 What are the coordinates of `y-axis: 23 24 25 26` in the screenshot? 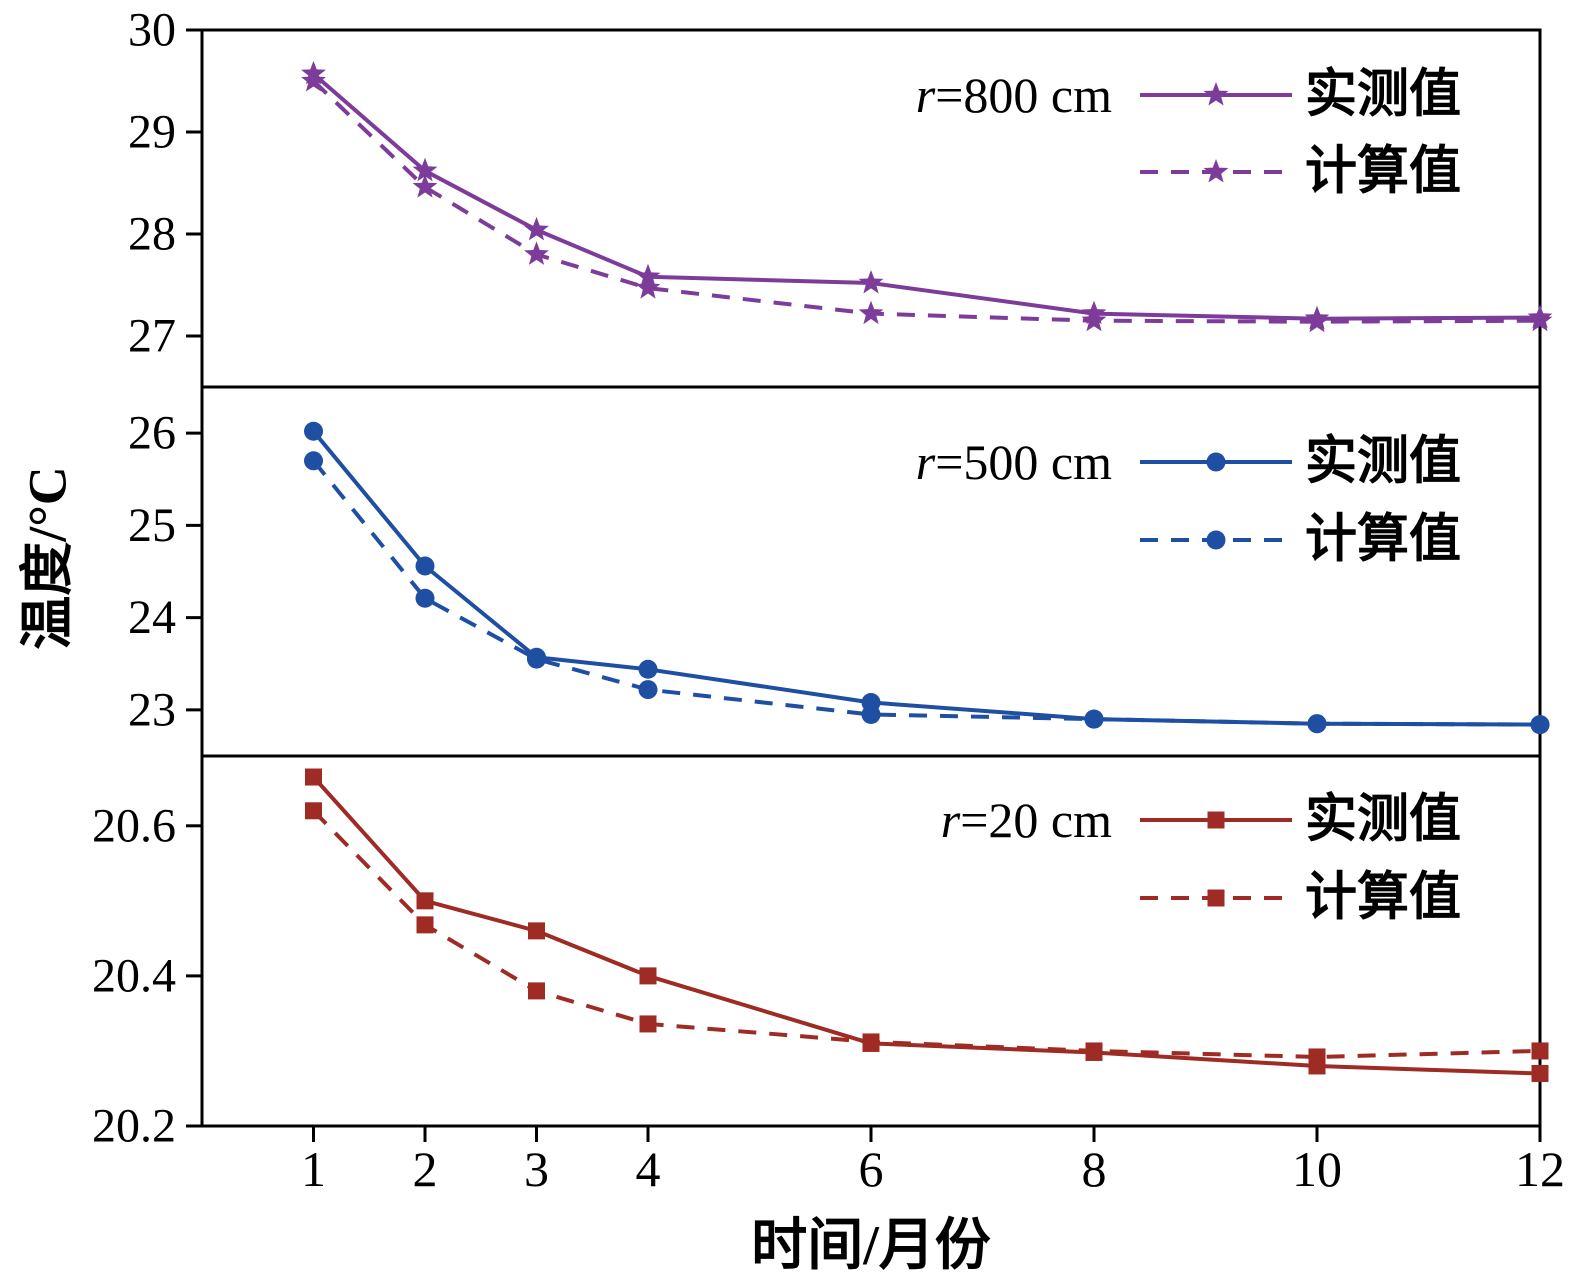 It's located at (165, 571).